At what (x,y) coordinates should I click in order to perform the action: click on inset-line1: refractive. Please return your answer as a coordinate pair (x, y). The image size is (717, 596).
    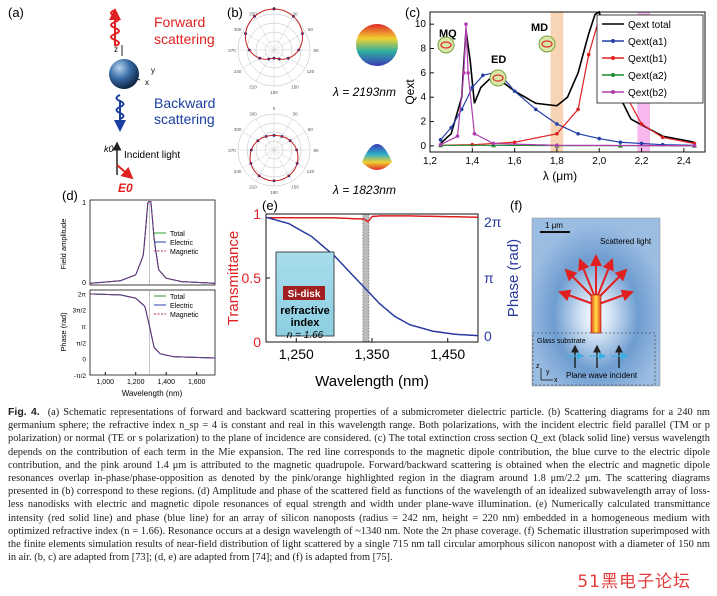
    Looking at the image, I should click on (305, 311).